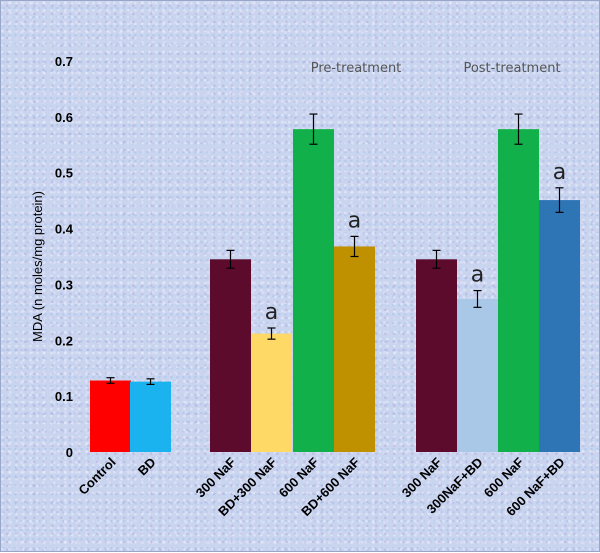 This screenshot has height=553, width=600. What do you see at coordinates (64, 340) in the screenshot?
I see `y-tick-label: 0.2` at bounding box center [64, 340].